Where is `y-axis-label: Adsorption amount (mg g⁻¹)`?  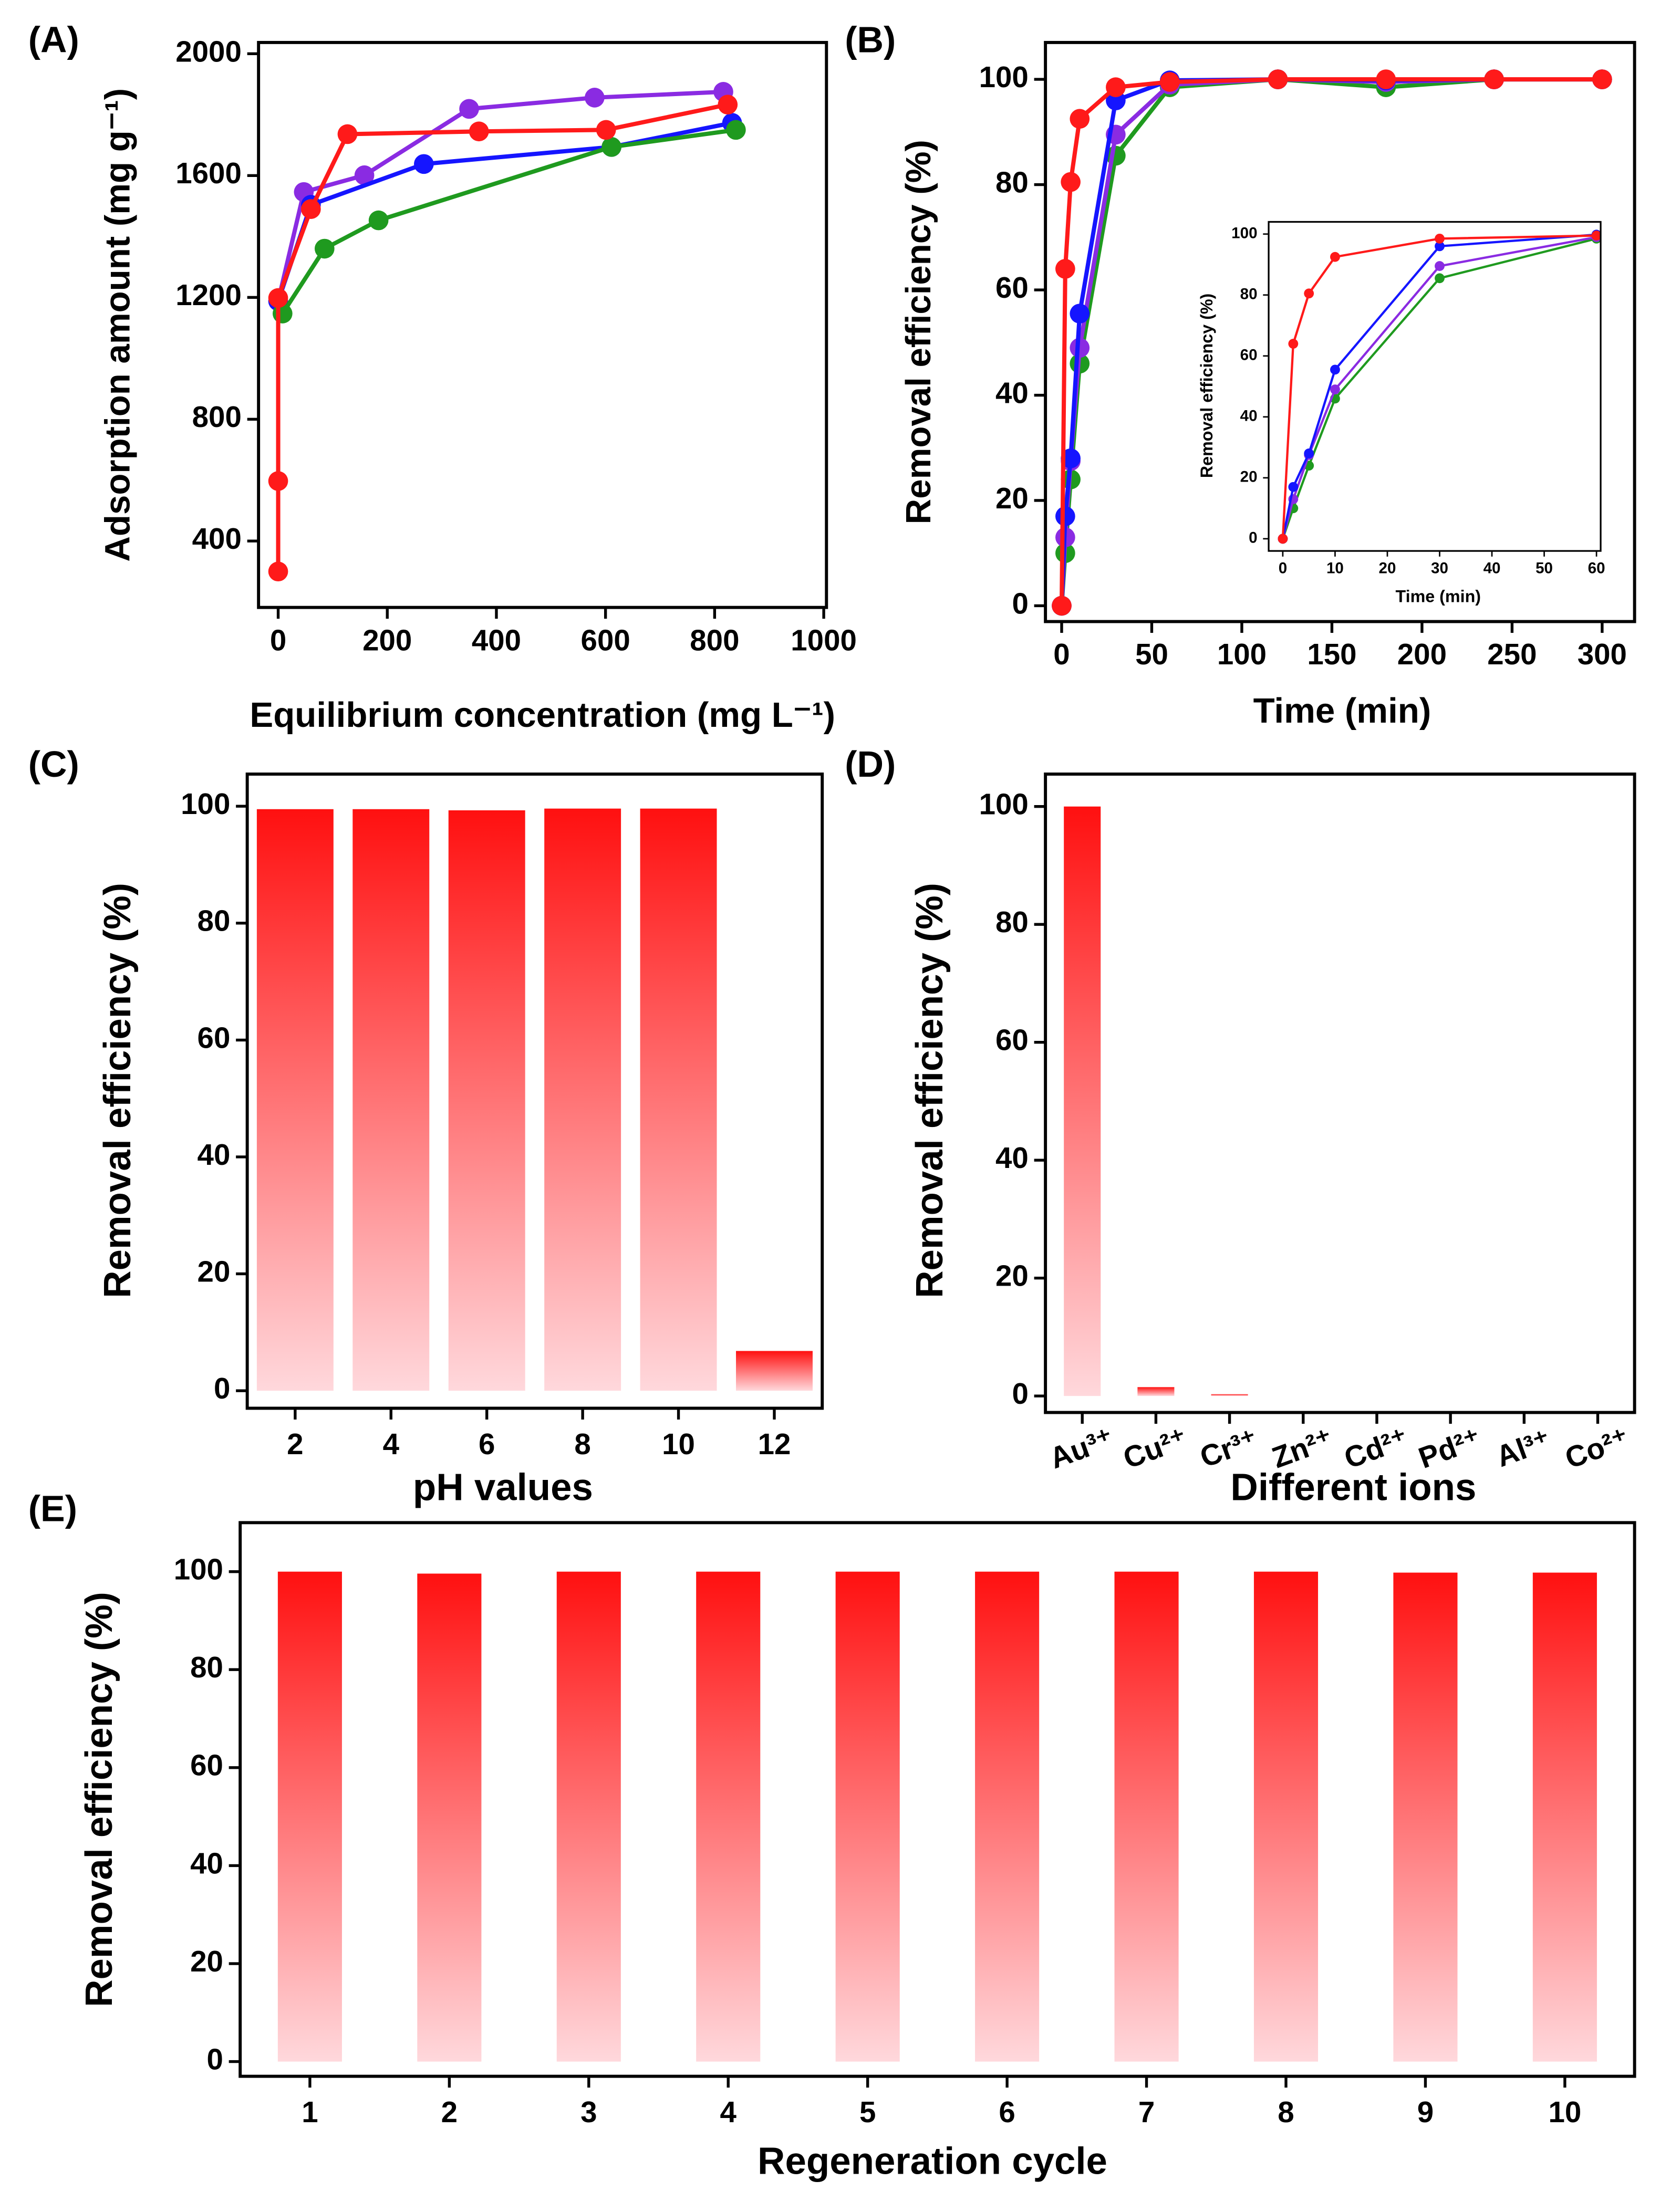
y-axis-label: Adsorption amount (mg g⁻¹) is located at coordinates (117, 325).